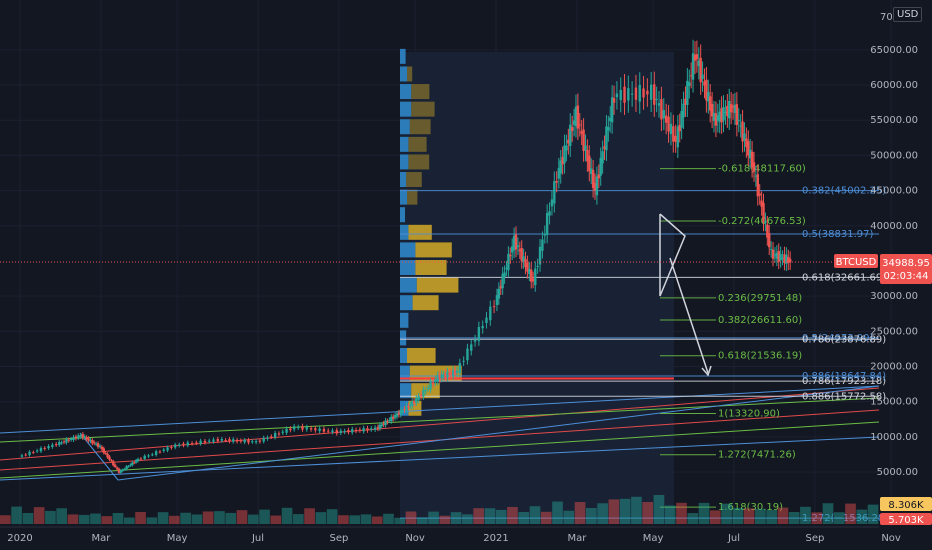 The width and height of the screenshot is (932, 550). I want to click on y-tick-label: 30000.00, so click(894, 296).